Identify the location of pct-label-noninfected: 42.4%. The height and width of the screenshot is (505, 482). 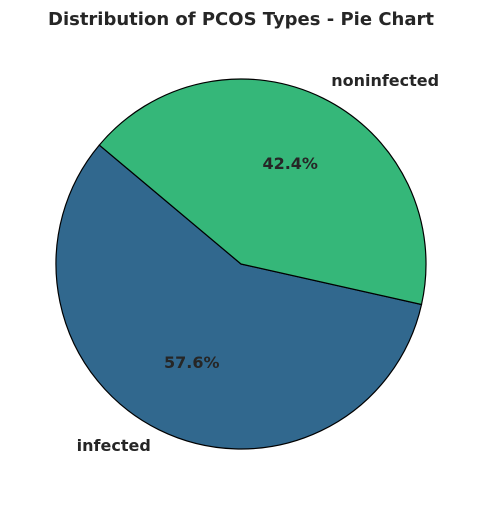
(290, 163).